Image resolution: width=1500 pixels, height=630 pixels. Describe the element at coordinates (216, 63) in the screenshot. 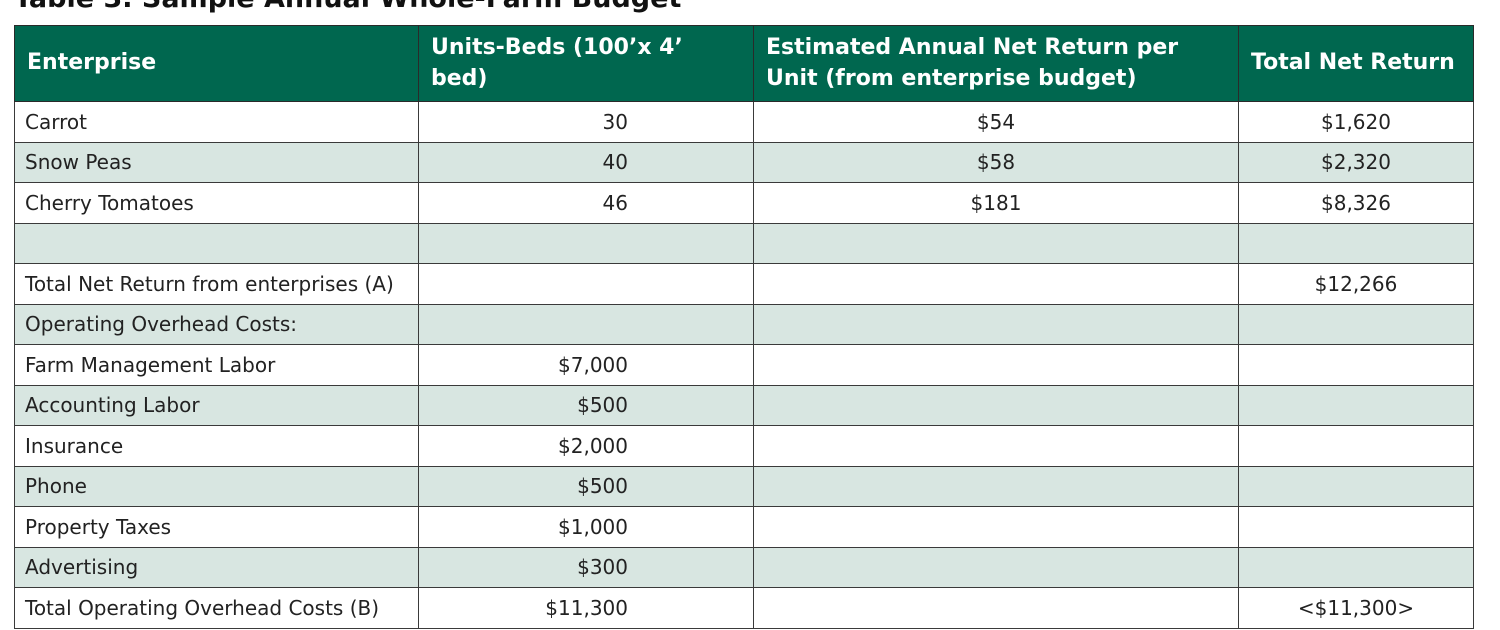

I see `header-cell: Enterprise` at that location.